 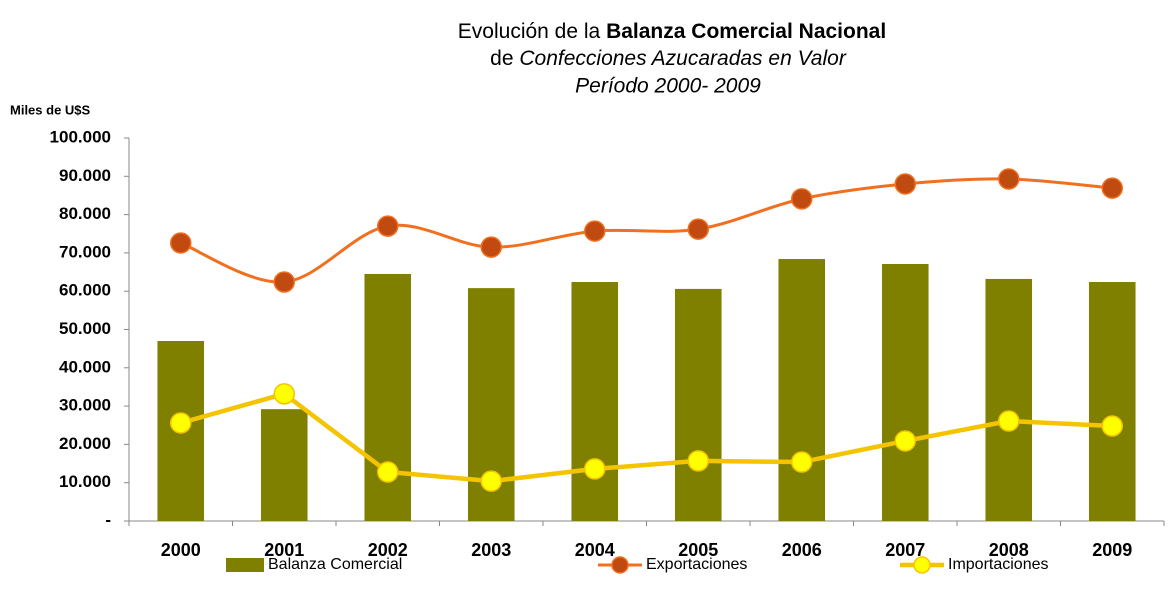 I want to click on legend-swatch, so click(x=245, y=565).